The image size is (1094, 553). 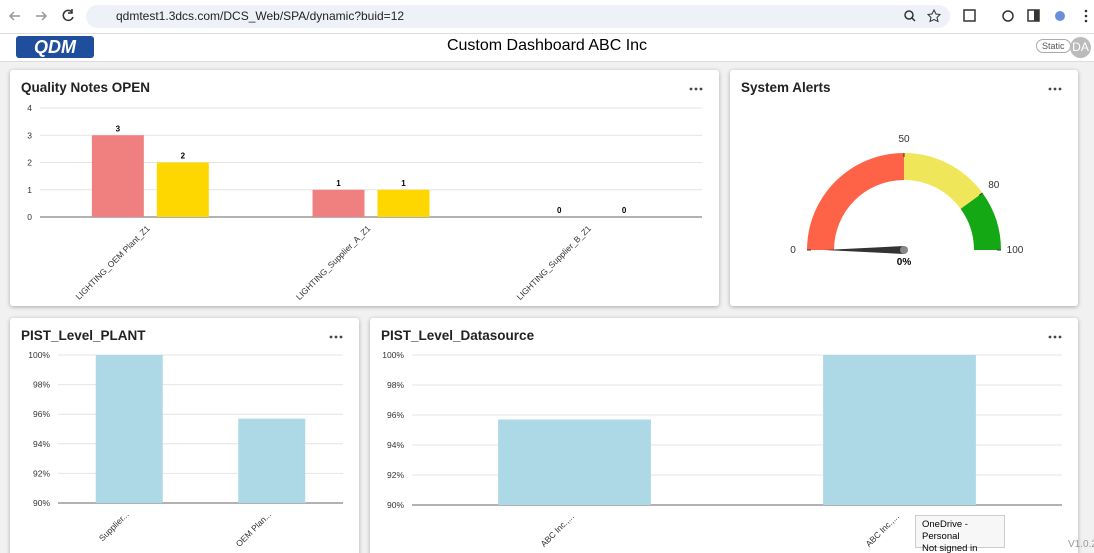 I want to click on tooltip-line: Not signed in, so click(x=950, y=548).